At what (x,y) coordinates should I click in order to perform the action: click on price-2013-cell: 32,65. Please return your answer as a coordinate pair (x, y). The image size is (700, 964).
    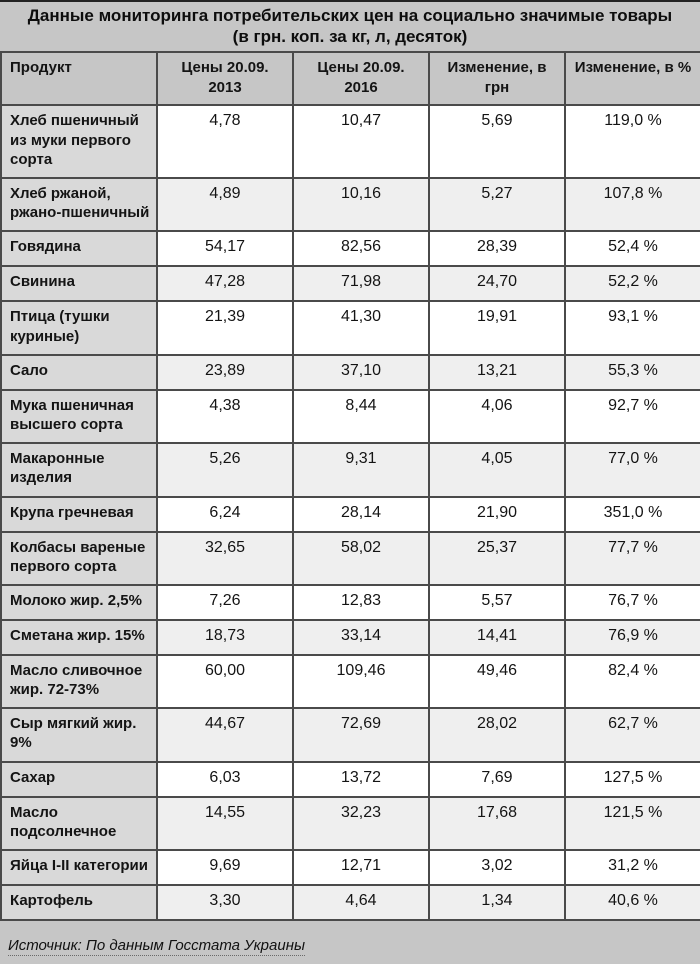
    Looking at the image, I should click on (225, 558).